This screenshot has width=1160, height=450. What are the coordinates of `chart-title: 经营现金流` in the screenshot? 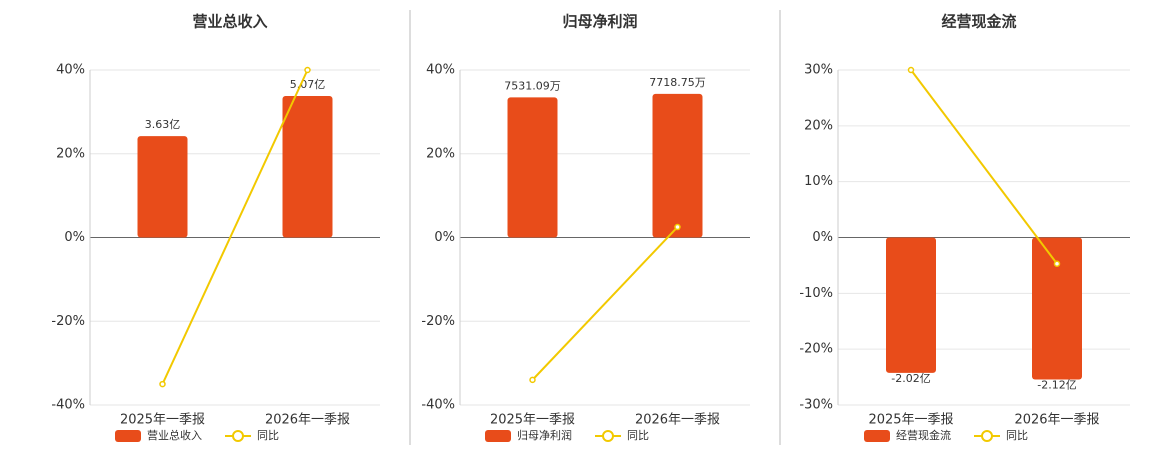 It's located at (978, 22).